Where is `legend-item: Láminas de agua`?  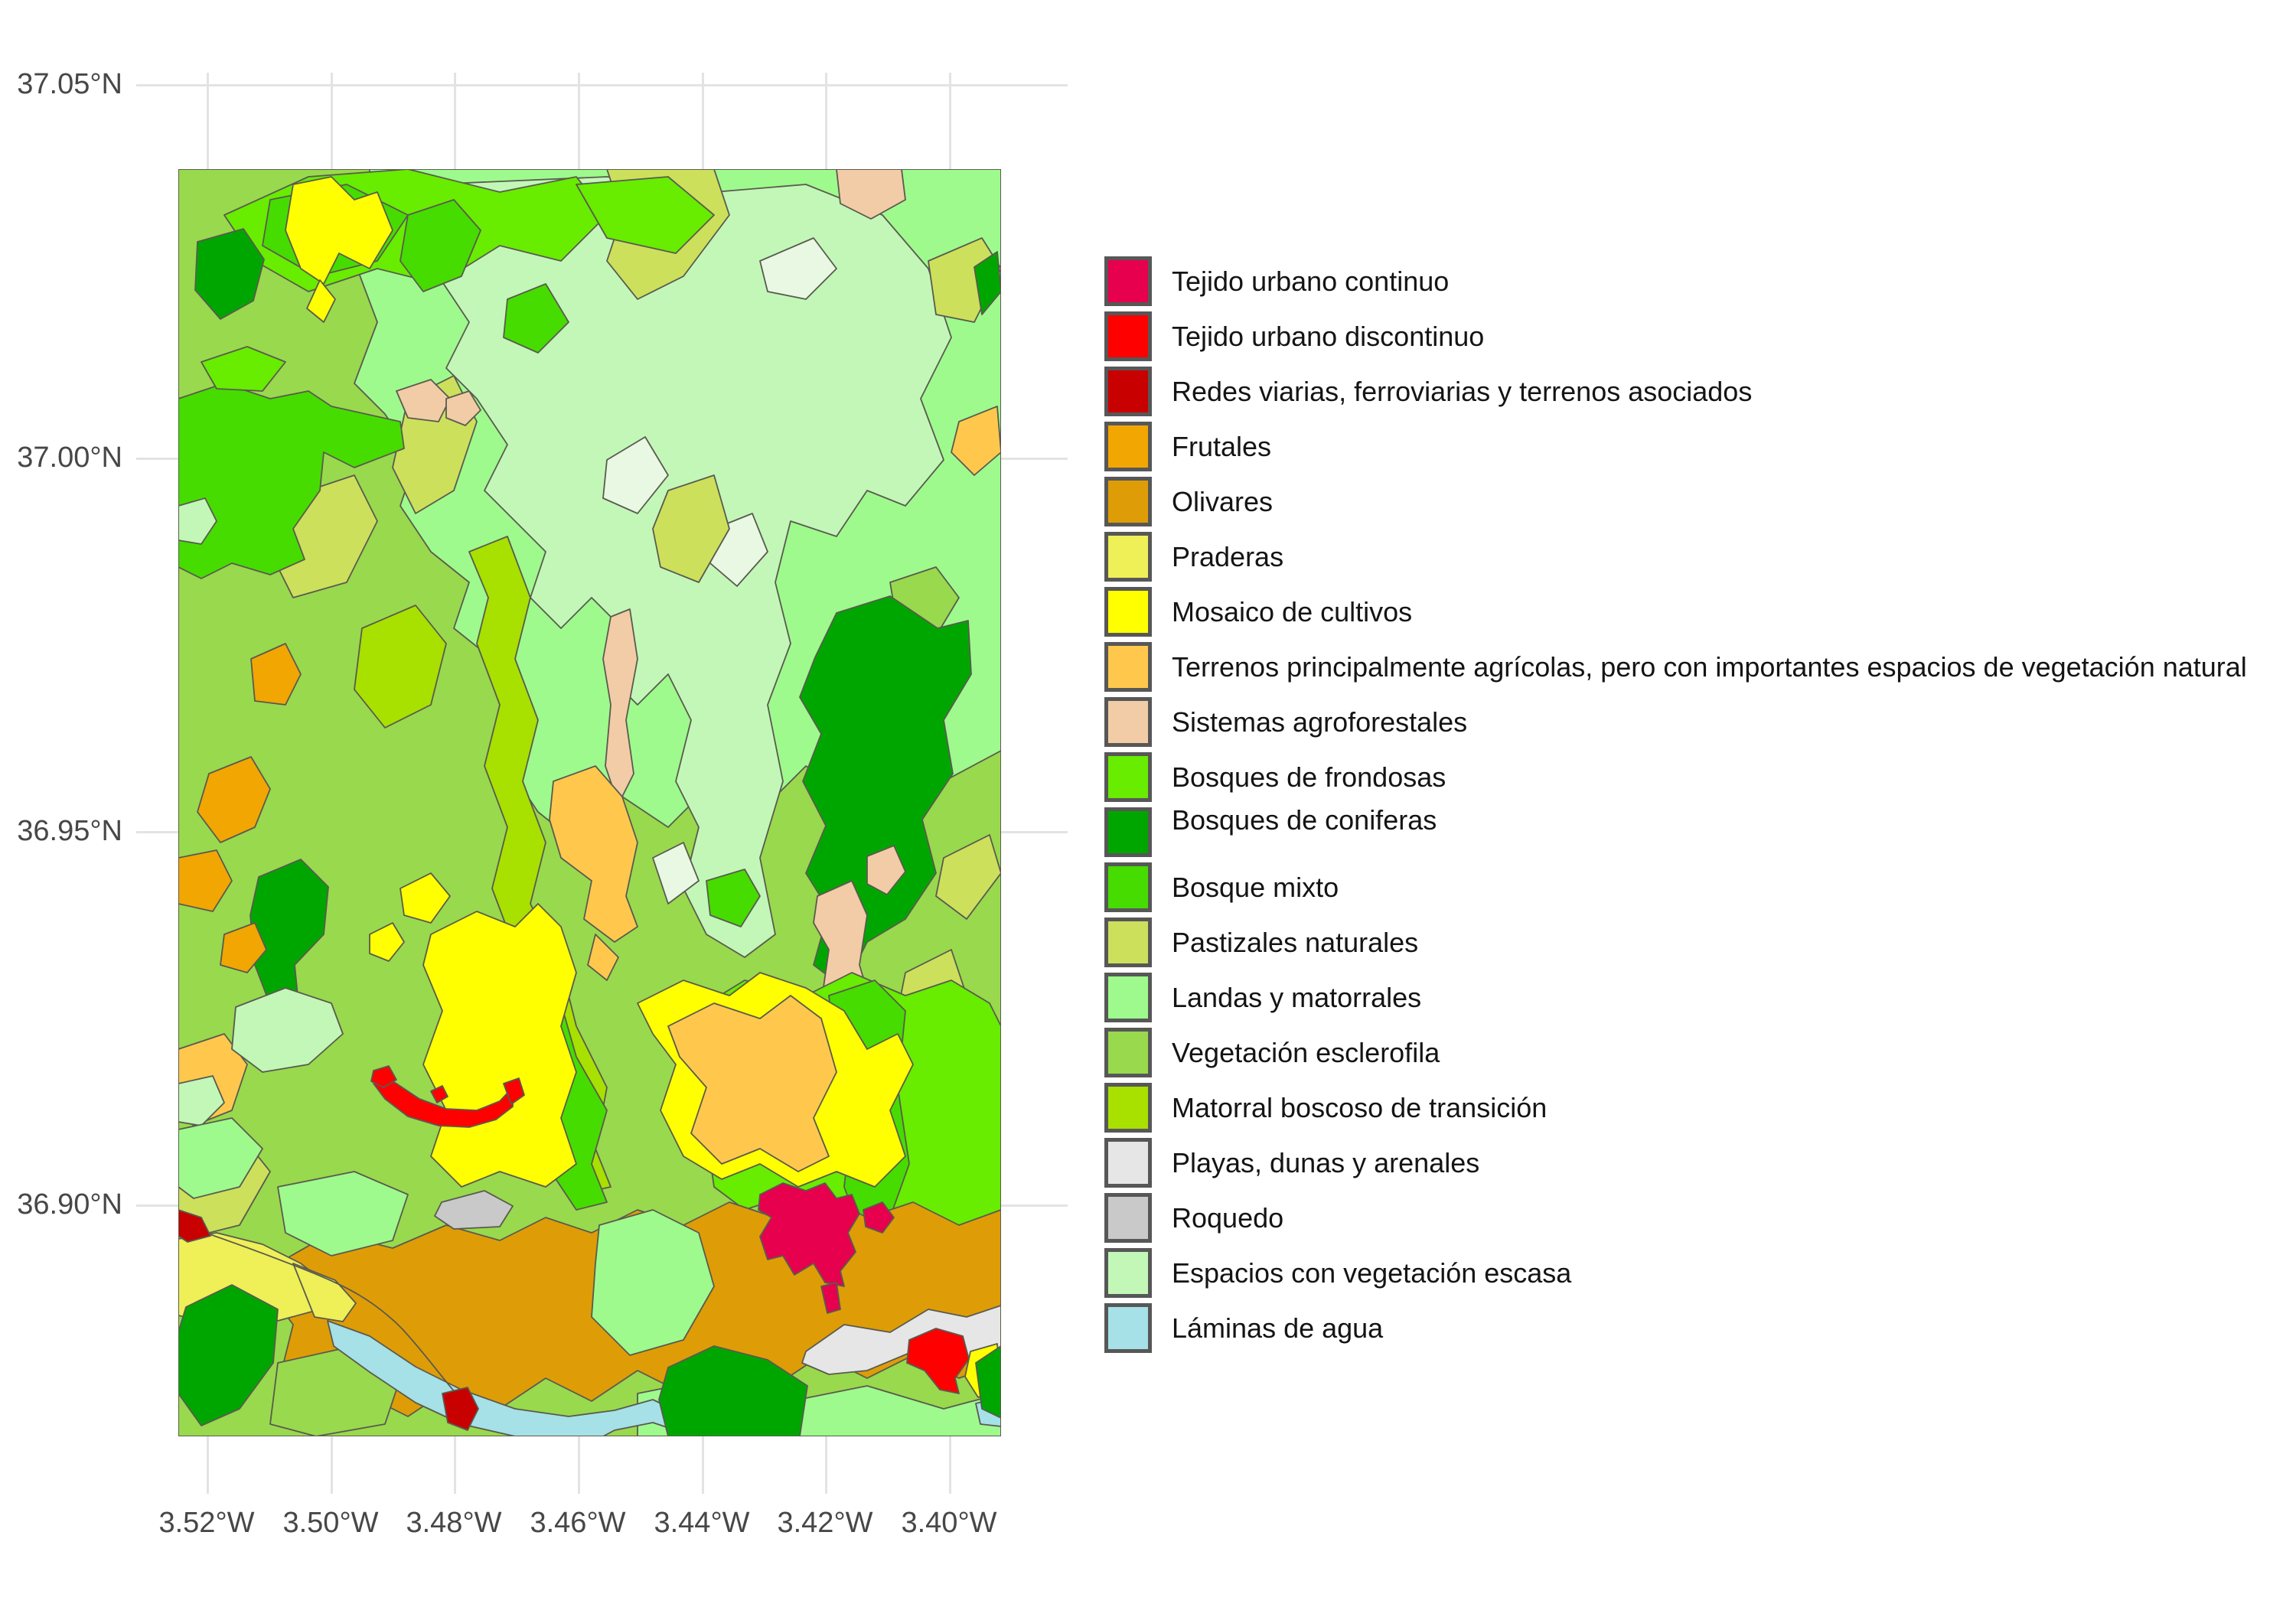
legend-item: Láminas de agua is located at coordinates (1675, 1328).